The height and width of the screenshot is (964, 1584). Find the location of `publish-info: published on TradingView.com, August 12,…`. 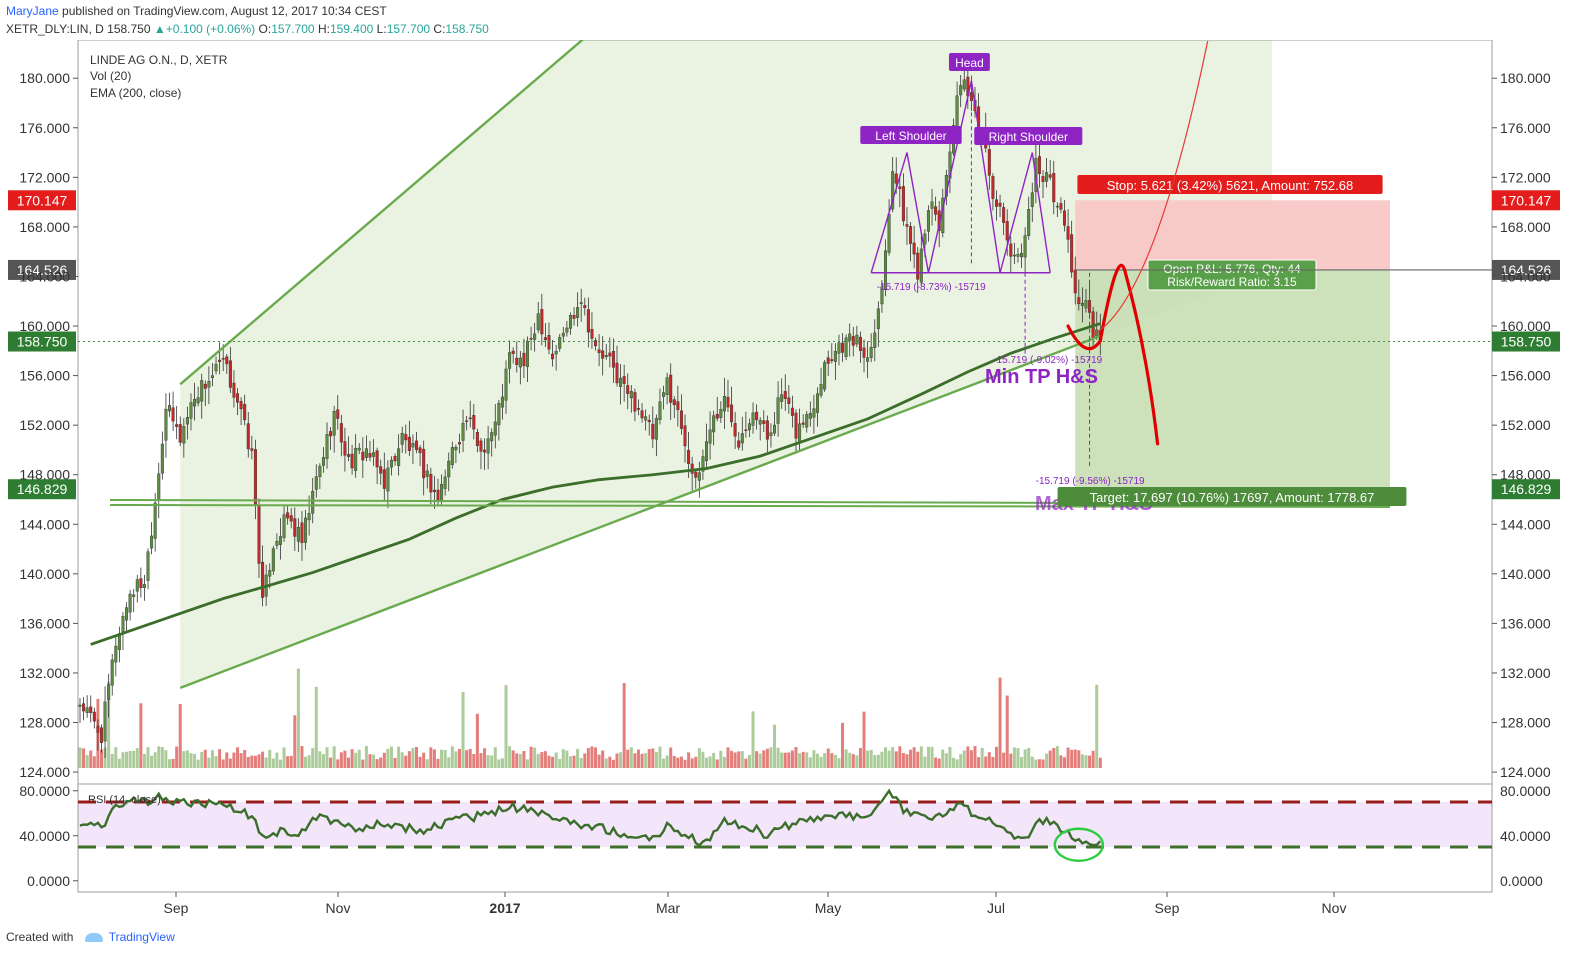

publish-info: published on TradingView.com, August 12,… is located at coordinates (224, 11).